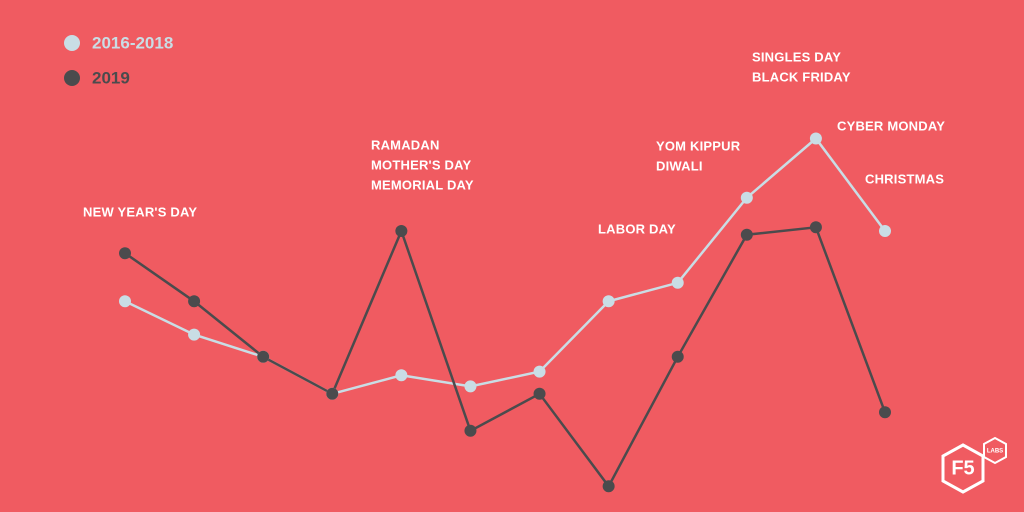  I want to click on annotation: CHRISTMAS, so click(904, 178).